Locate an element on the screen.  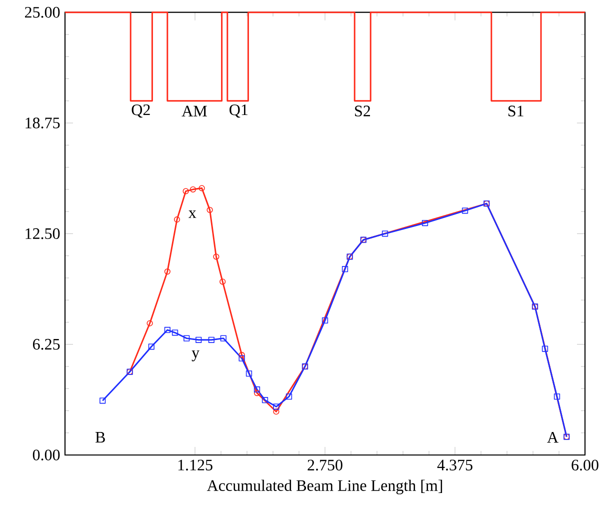
y-tick-label: 12.50 is located at coordinates (43, 234).